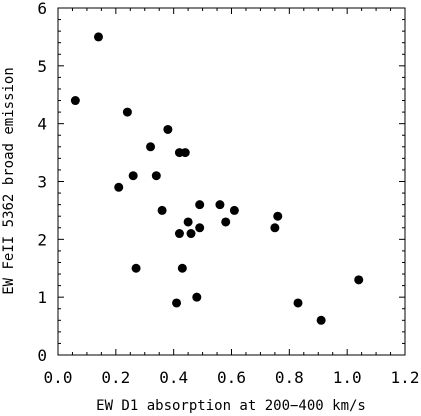  What do you see at coordinates (405, 377) in the screenshot?
I see `x-tick-label: 1.2` at bounding box center [405, 377].